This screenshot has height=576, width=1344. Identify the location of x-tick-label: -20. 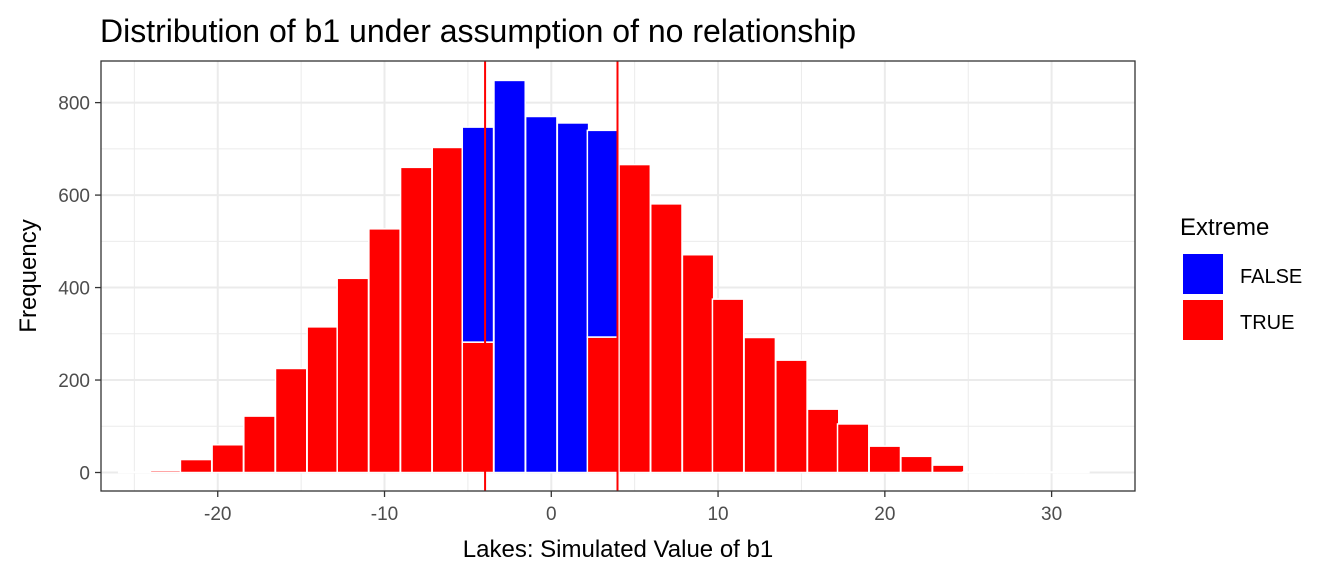
(217, 514).